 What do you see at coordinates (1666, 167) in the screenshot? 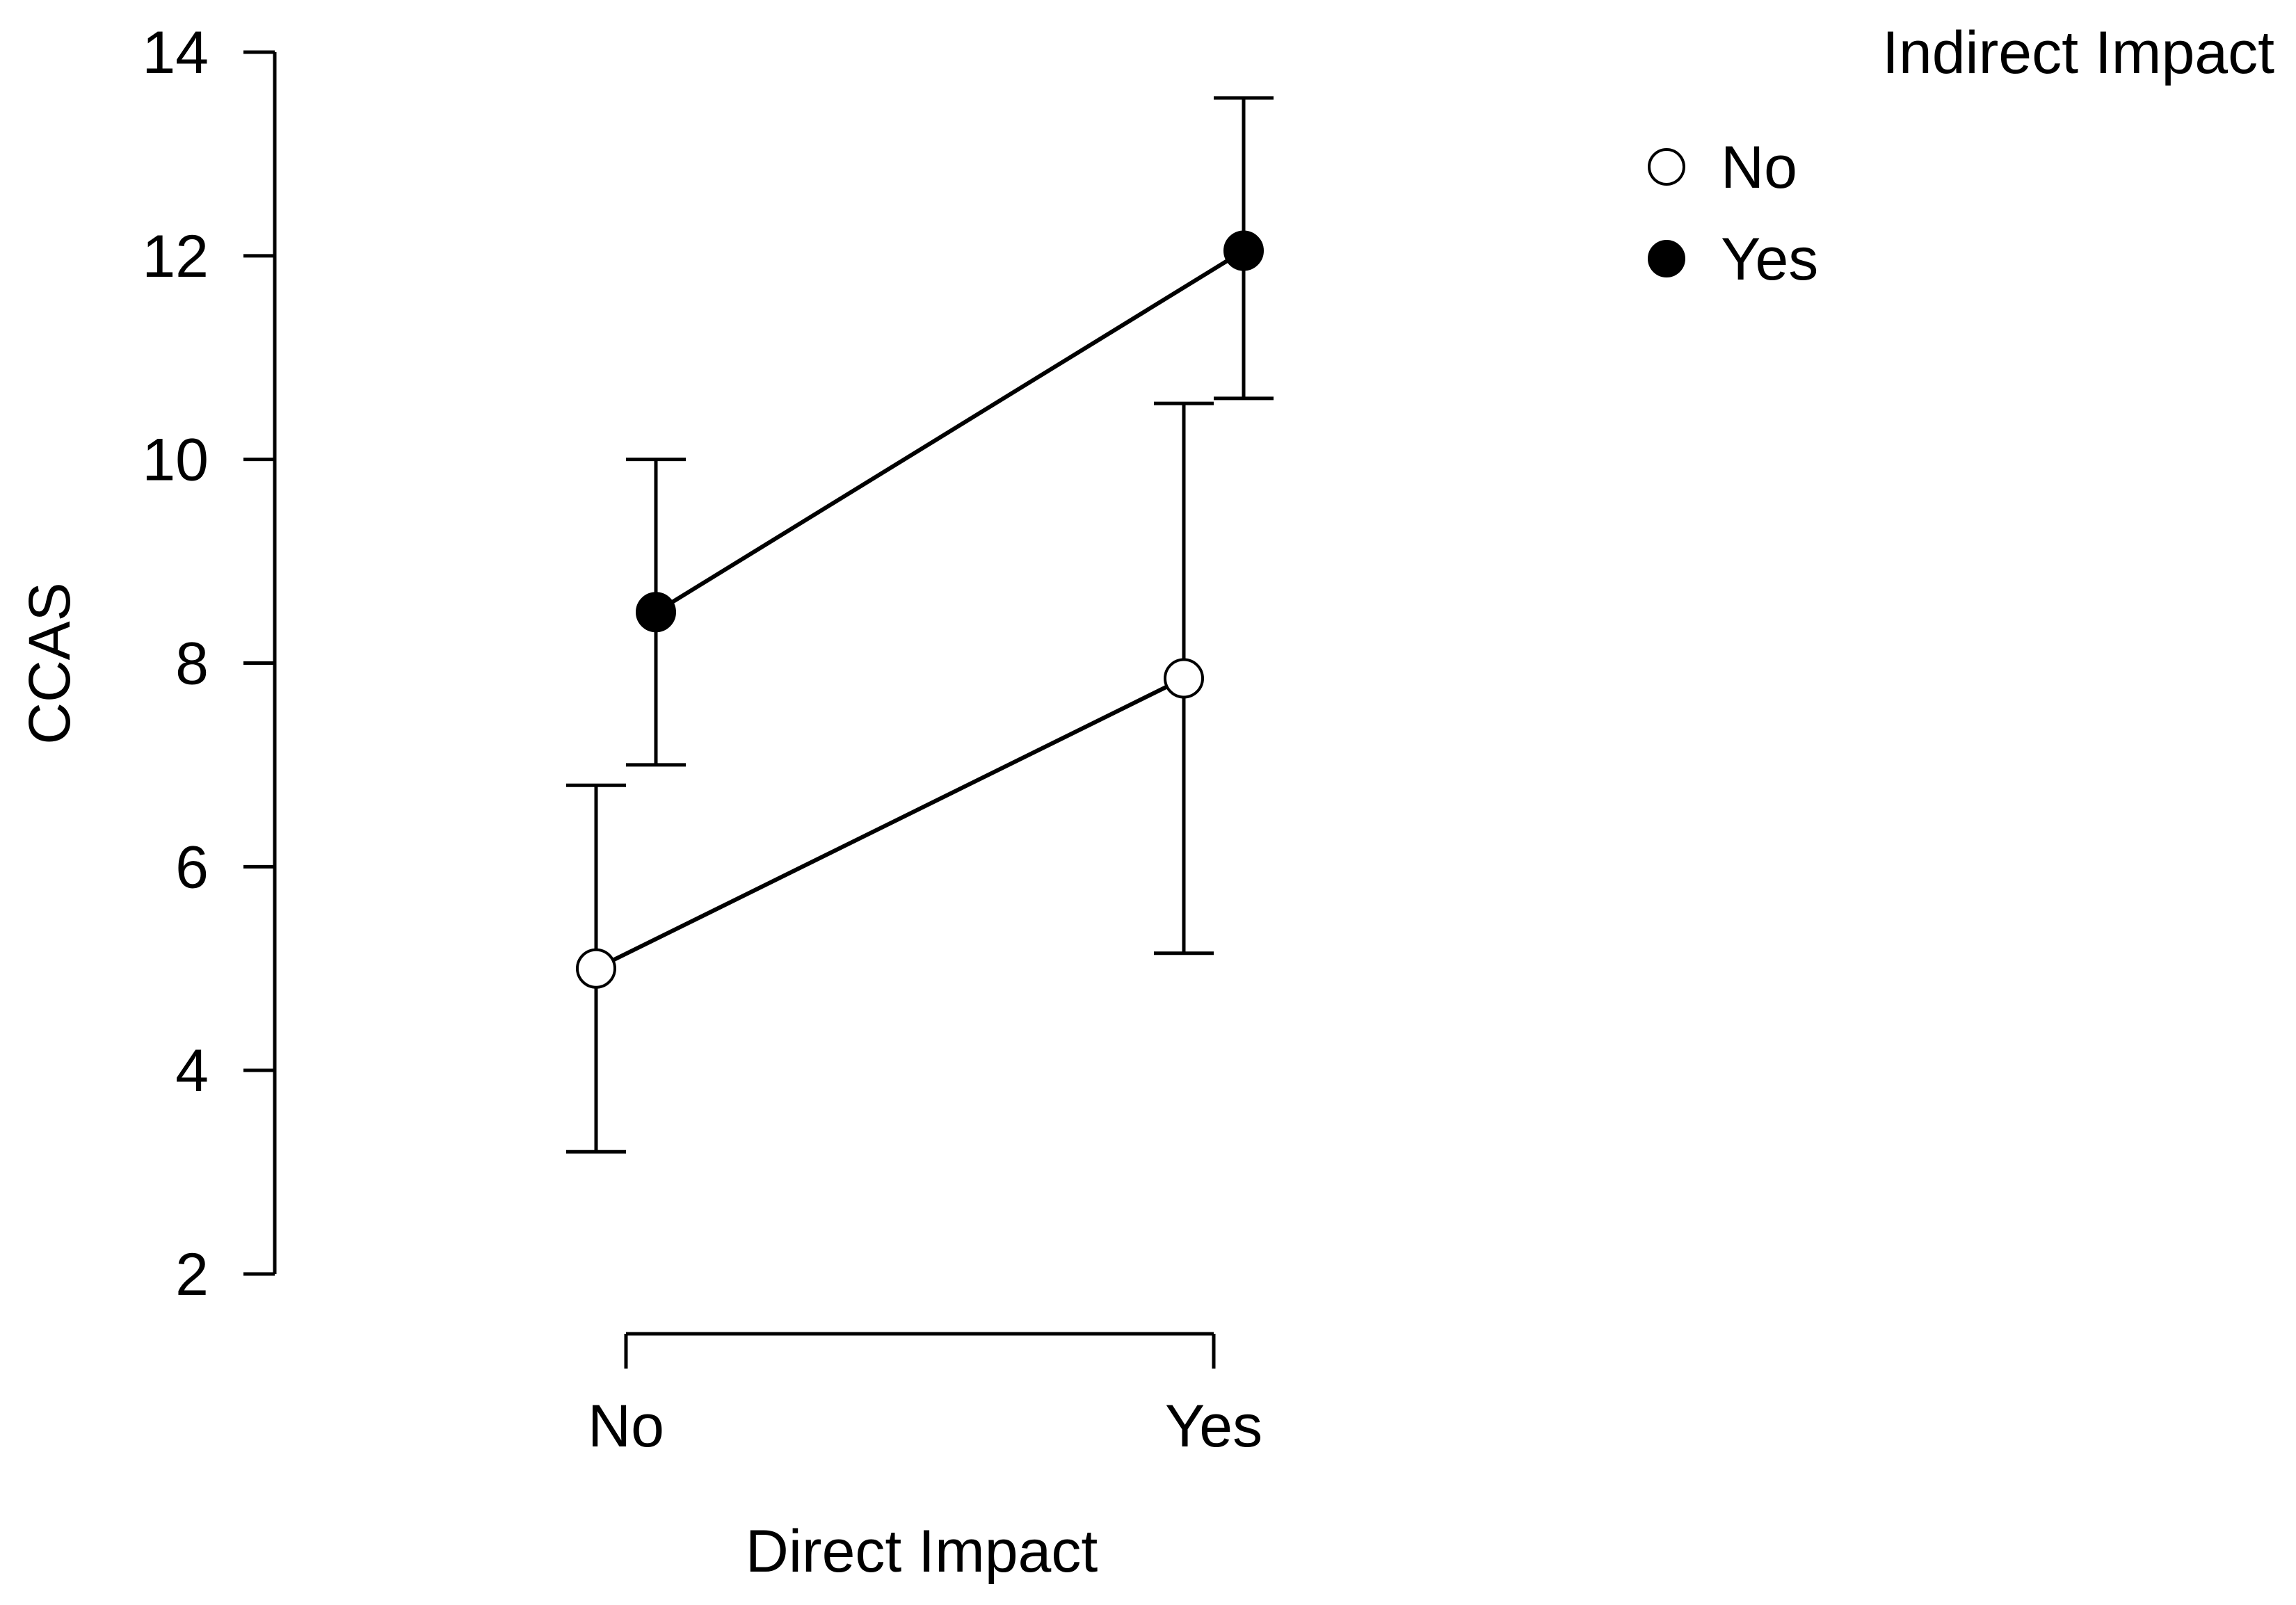
I see `legend-no-marker` at bounding box center [1666, 167].